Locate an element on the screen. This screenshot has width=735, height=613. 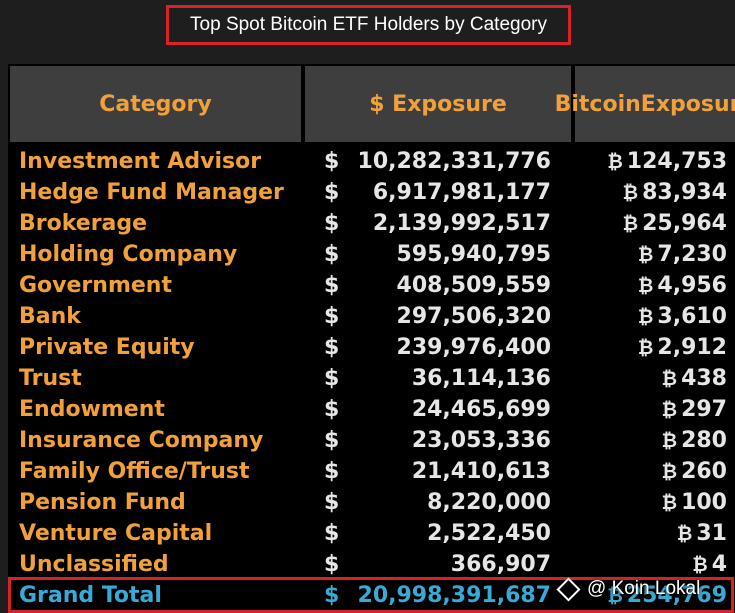
header-btc-line2: Exposure is located at coordinates (687, 104).